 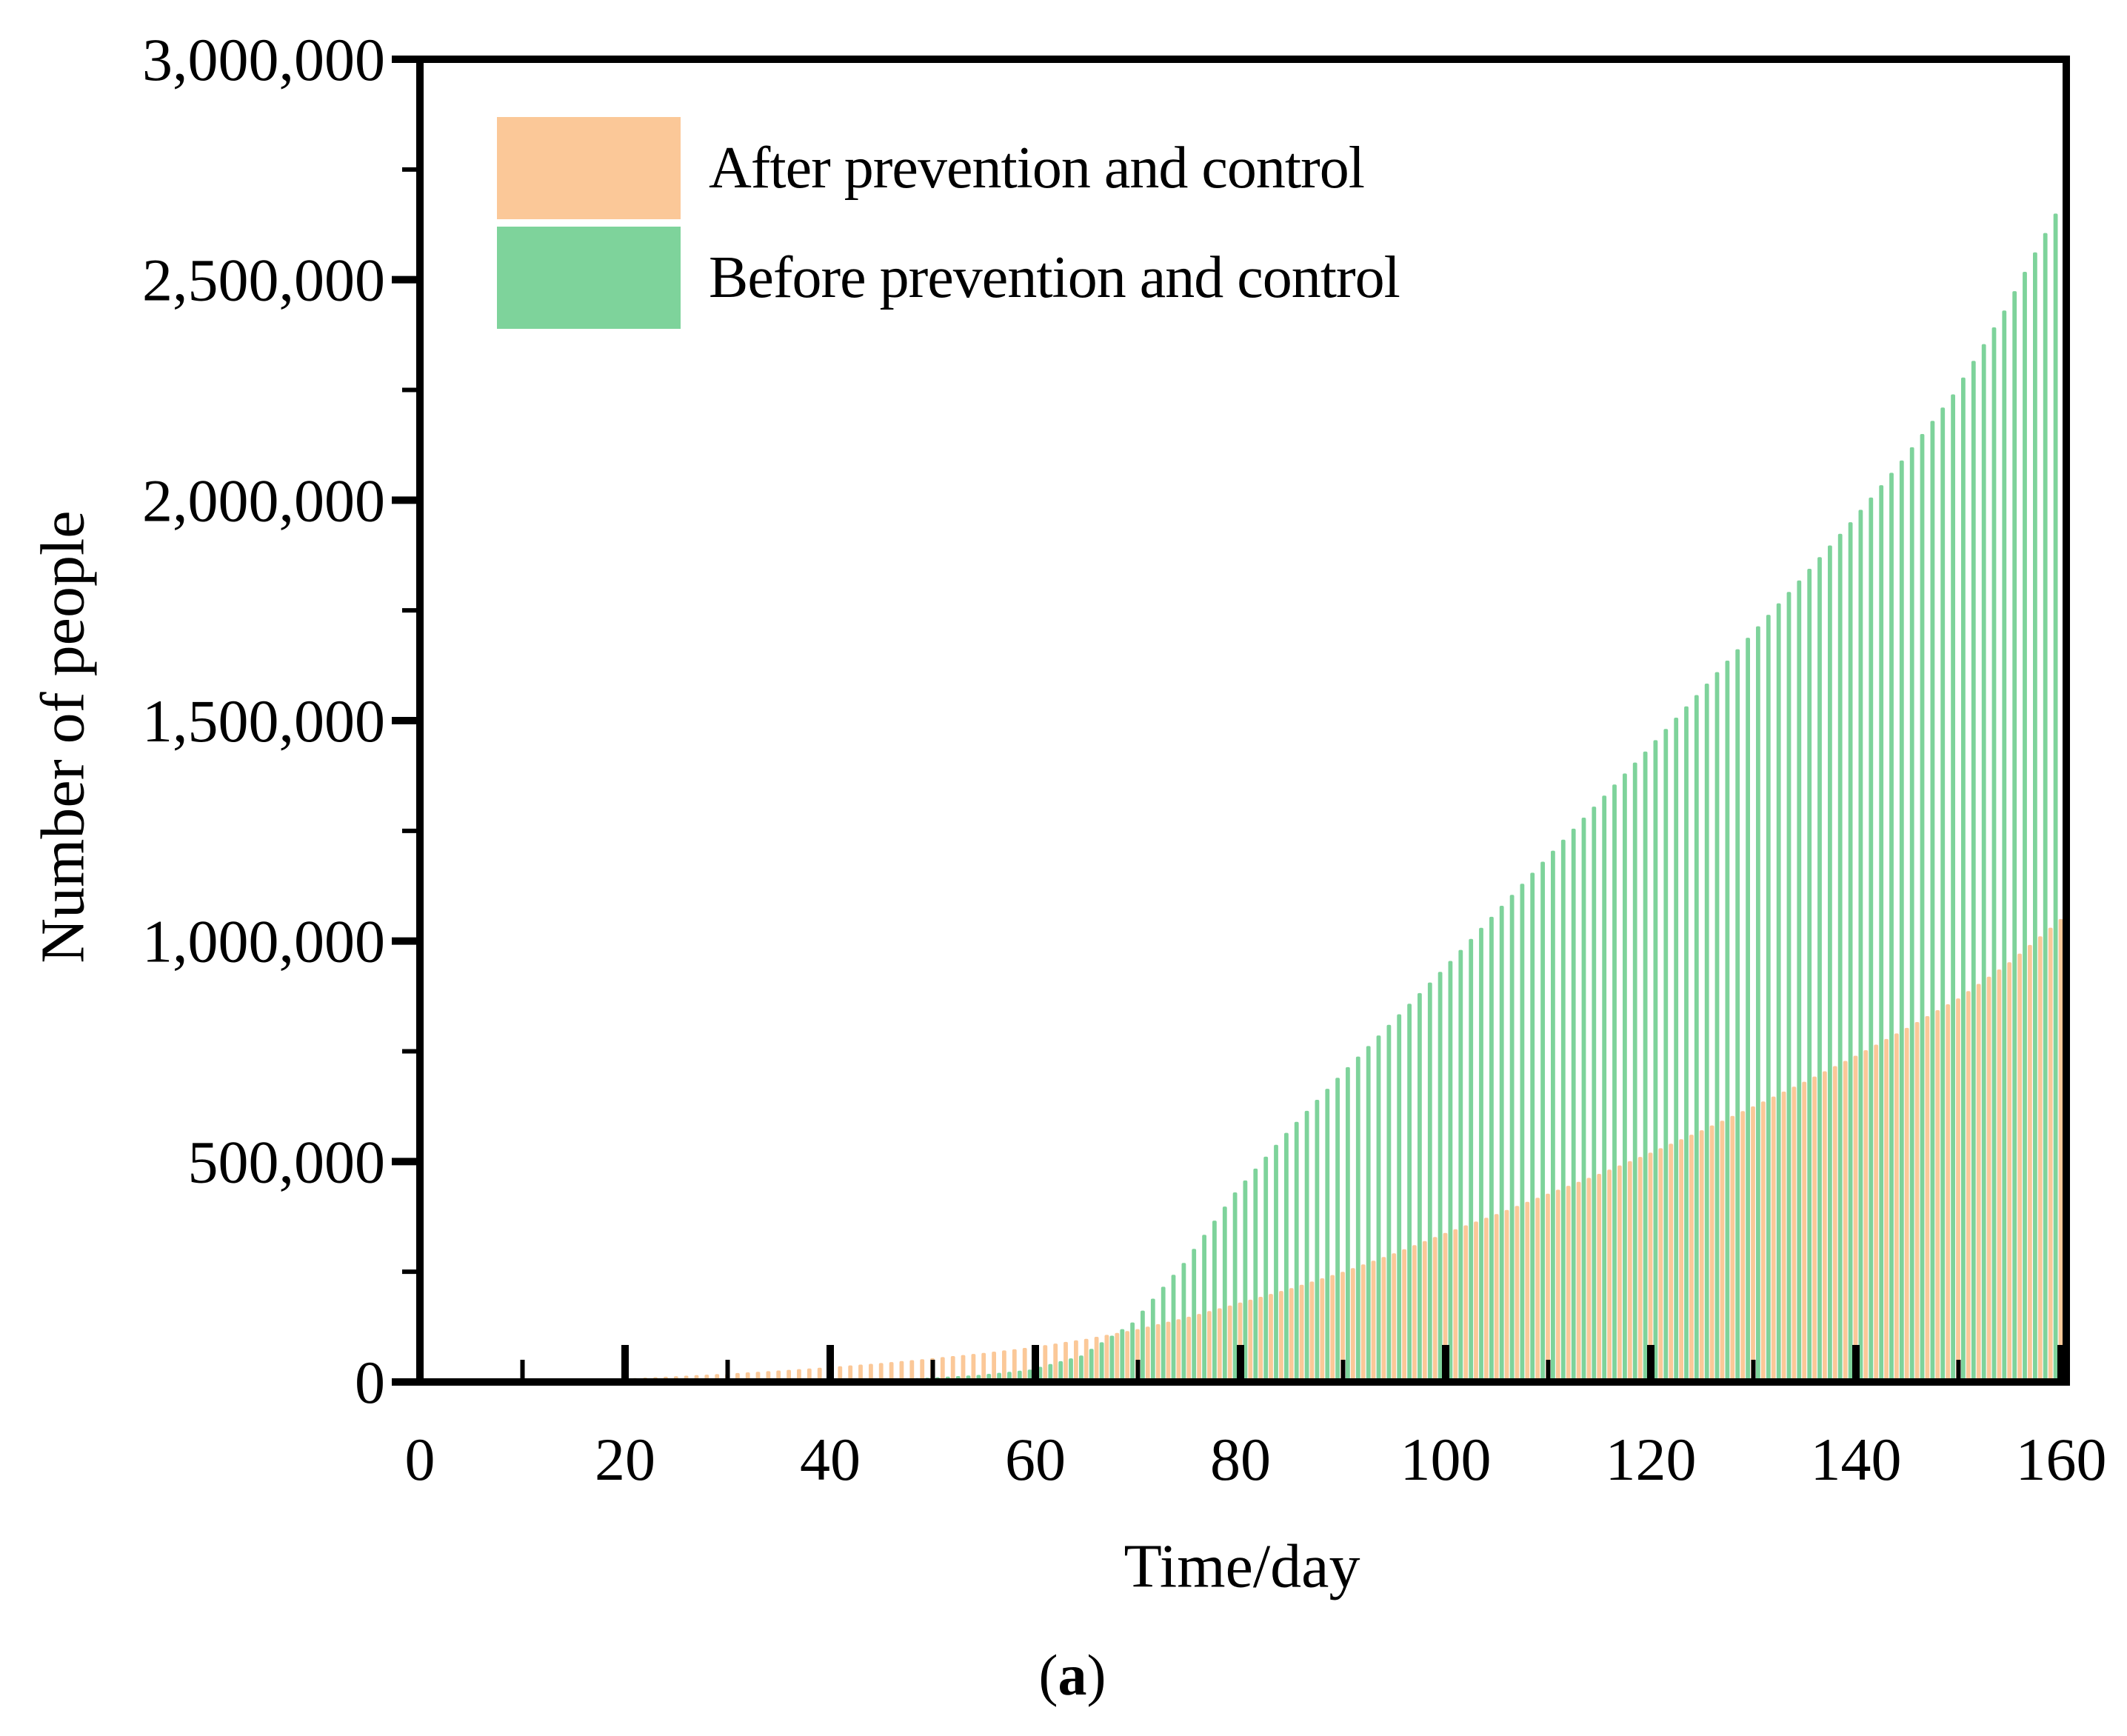 I want to click on y-tick-label: 2,000,000, so click(x=263, y=500).